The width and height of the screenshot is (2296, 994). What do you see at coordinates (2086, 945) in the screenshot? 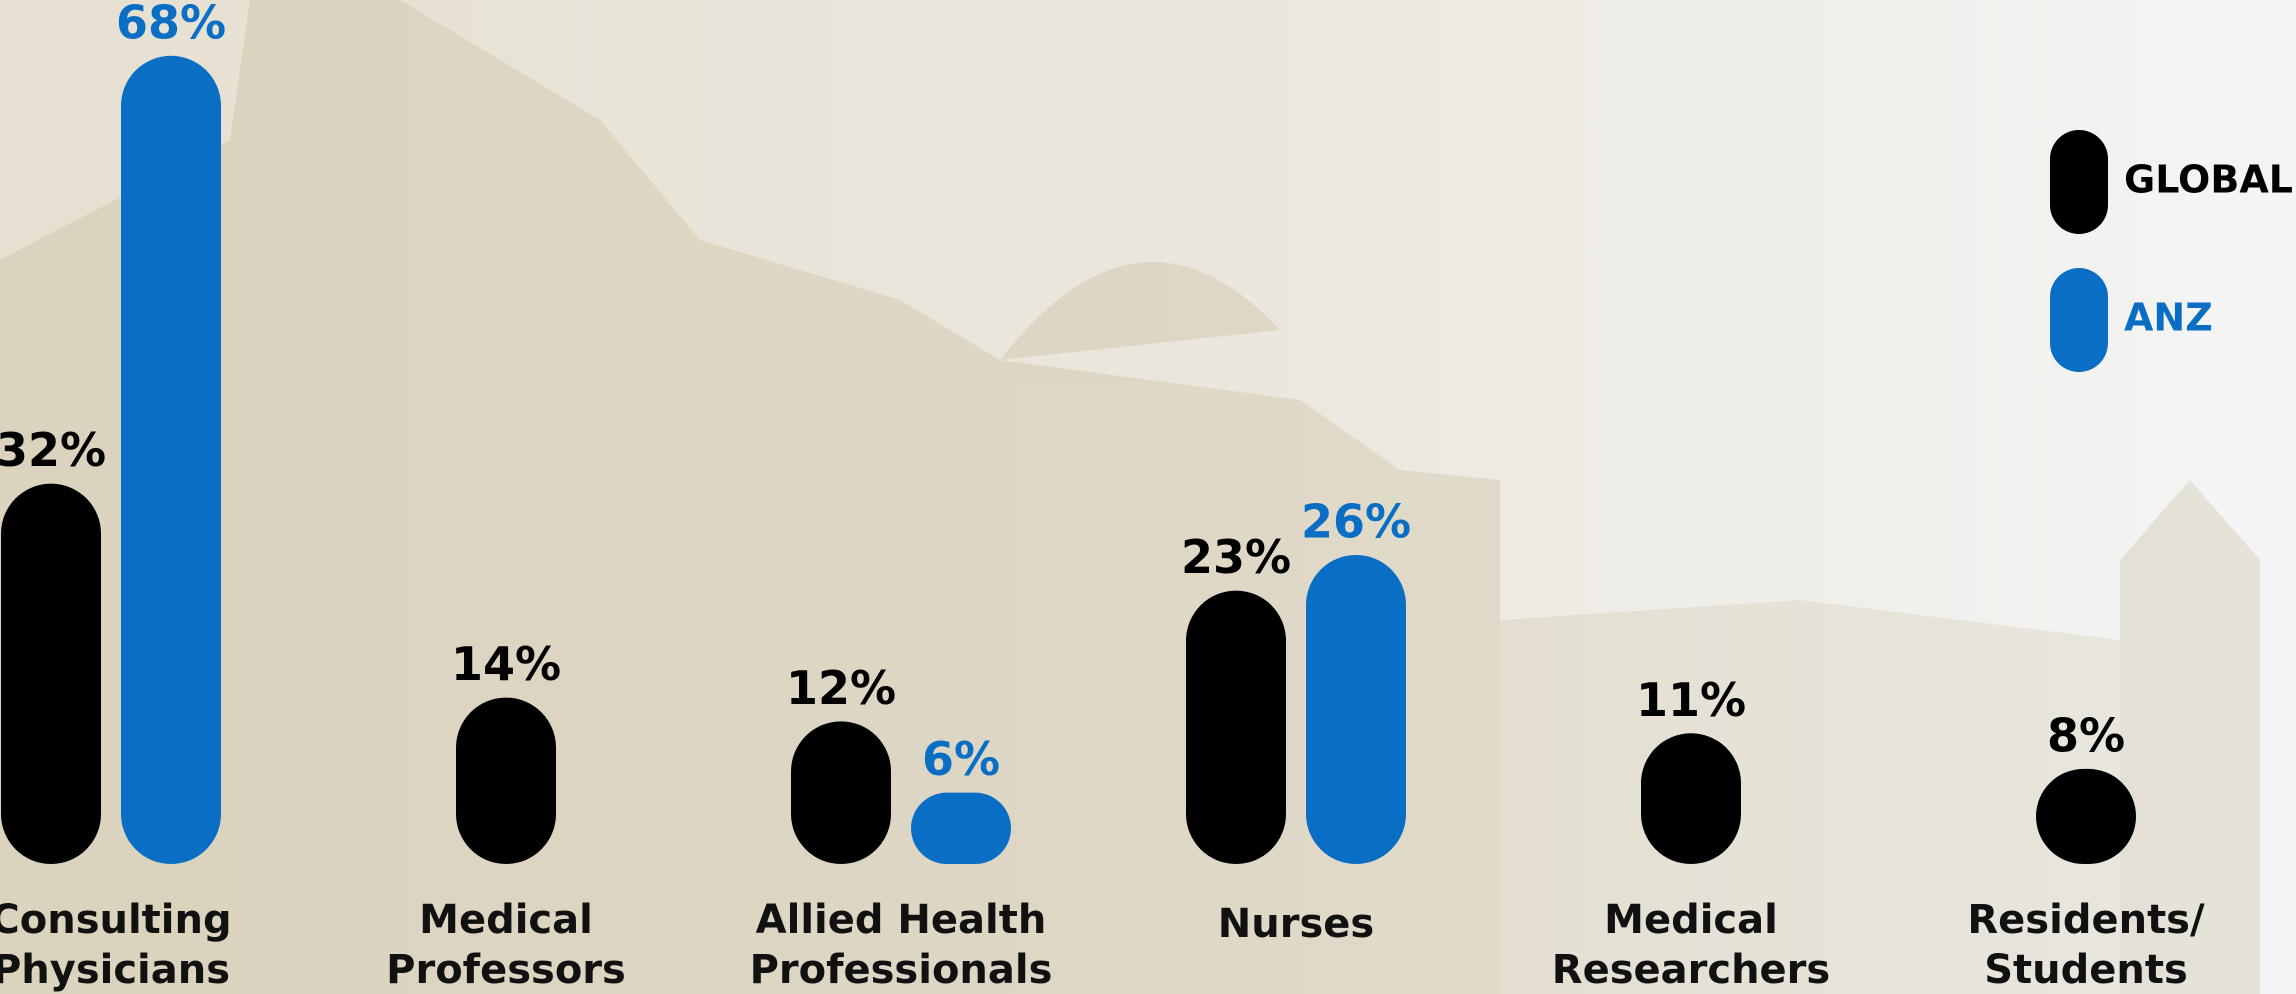
I see `x-tick-label: Residents/Students` at bounding box center [2086, 945].